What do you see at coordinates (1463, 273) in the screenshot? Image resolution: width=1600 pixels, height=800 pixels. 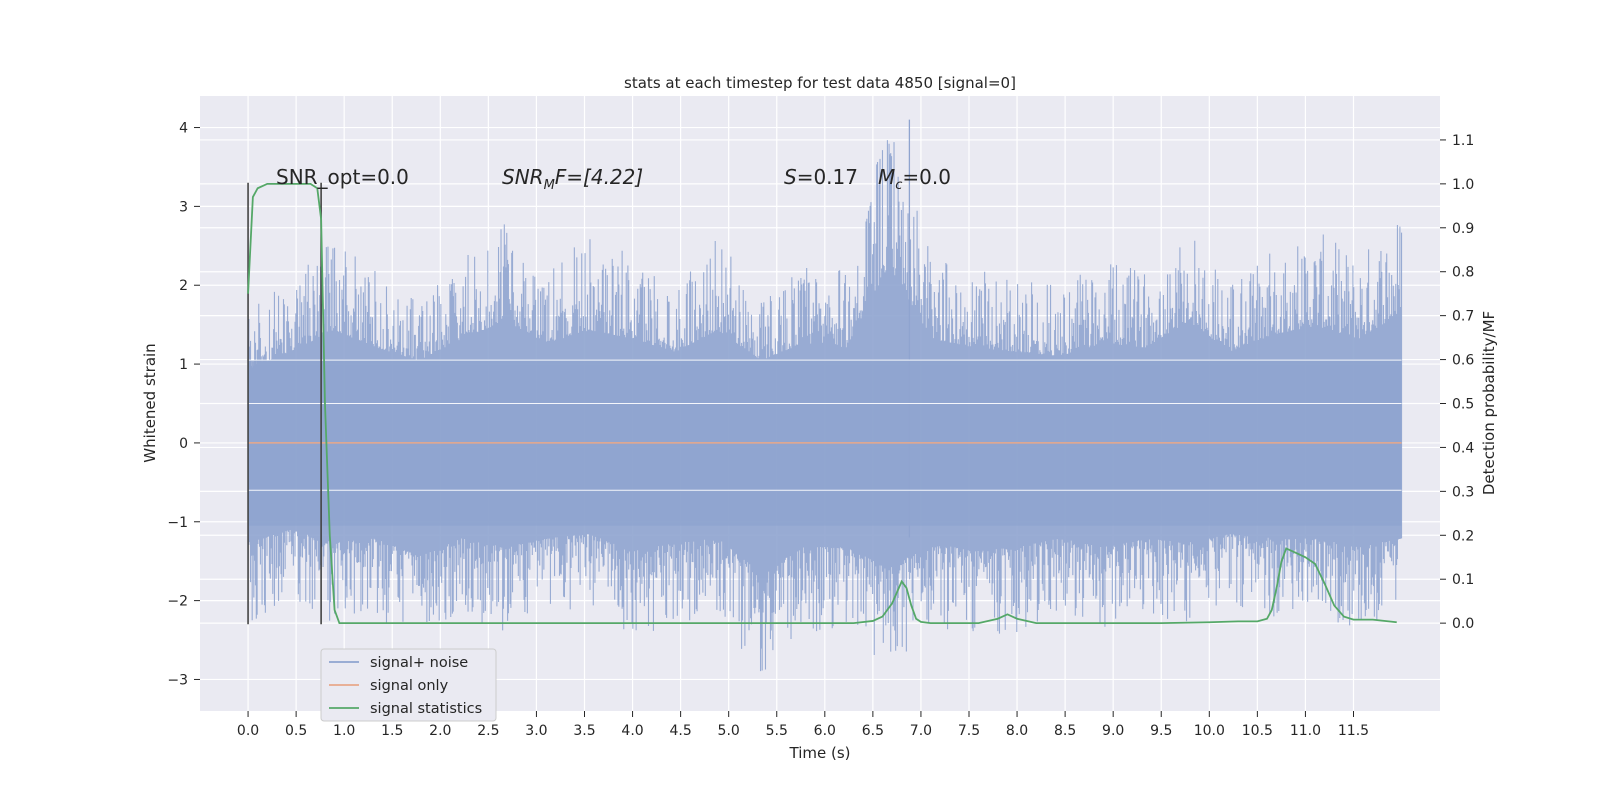 I see `y-right-tick-label: 0.8` at bounding box center [1463, 273].